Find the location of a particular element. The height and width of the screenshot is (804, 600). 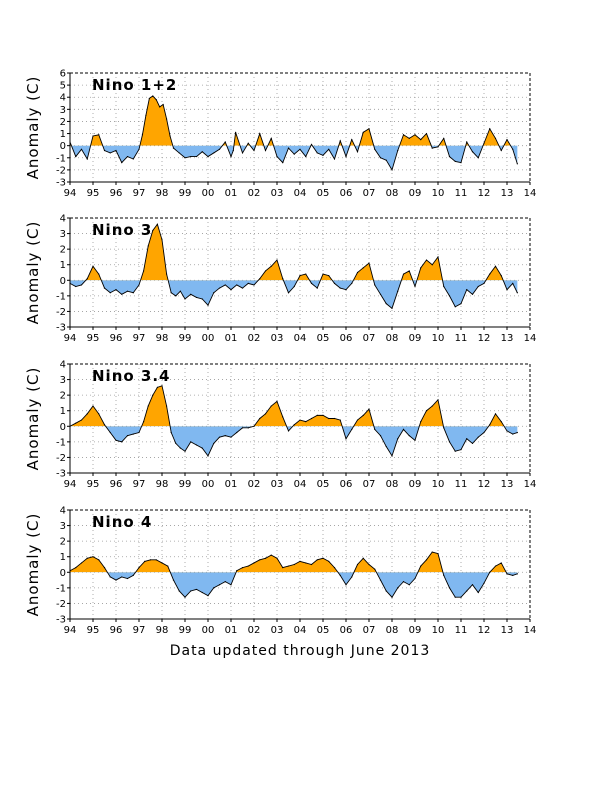

x-tick-label: 12 is located at coordinates (484, 193).